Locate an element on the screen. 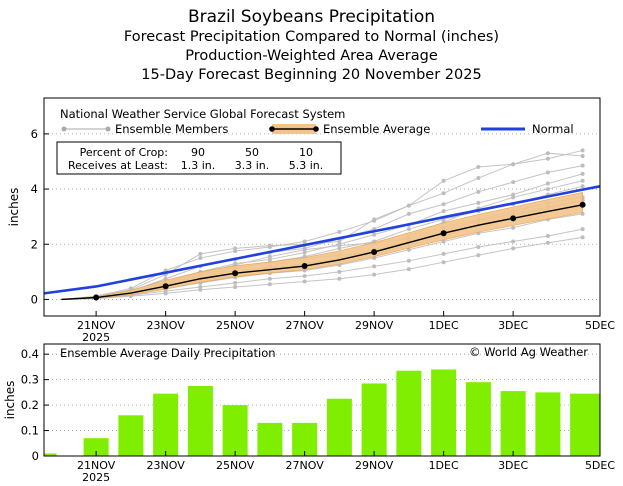 The height and width of the screenshot is (486, 623). top-y-tick-label: 0 is located at coordinates (34, 299).